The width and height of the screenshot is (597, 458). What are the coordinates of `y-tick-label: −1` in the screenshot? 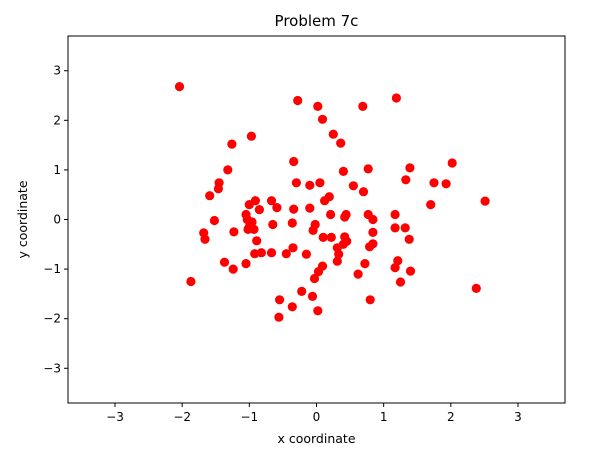 It's located at (52, 269).